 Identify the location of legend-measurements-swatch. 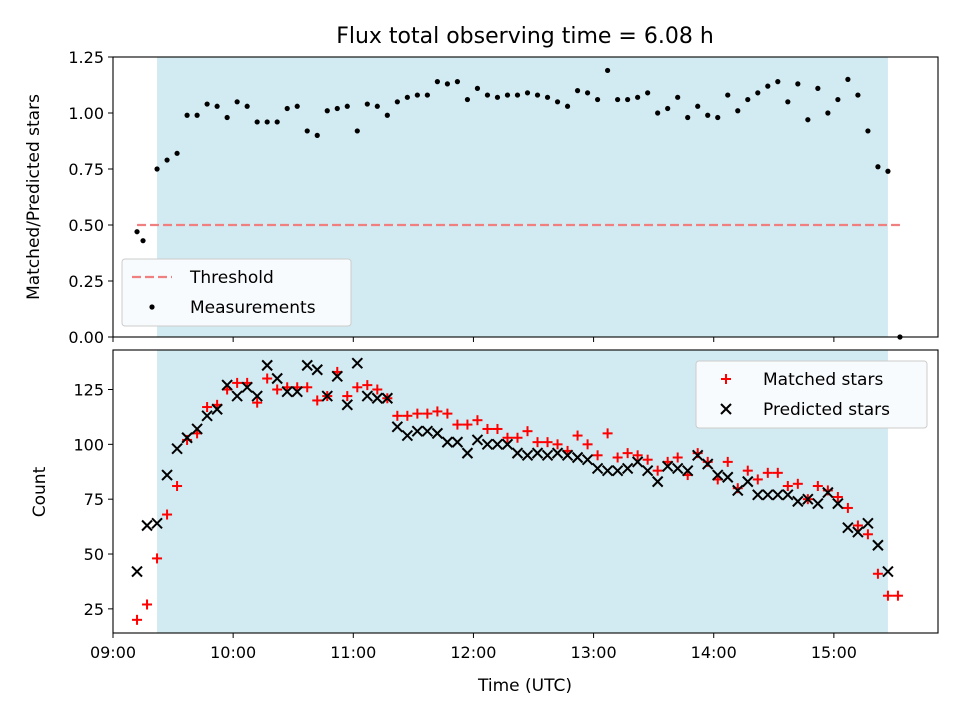
(152, 307).